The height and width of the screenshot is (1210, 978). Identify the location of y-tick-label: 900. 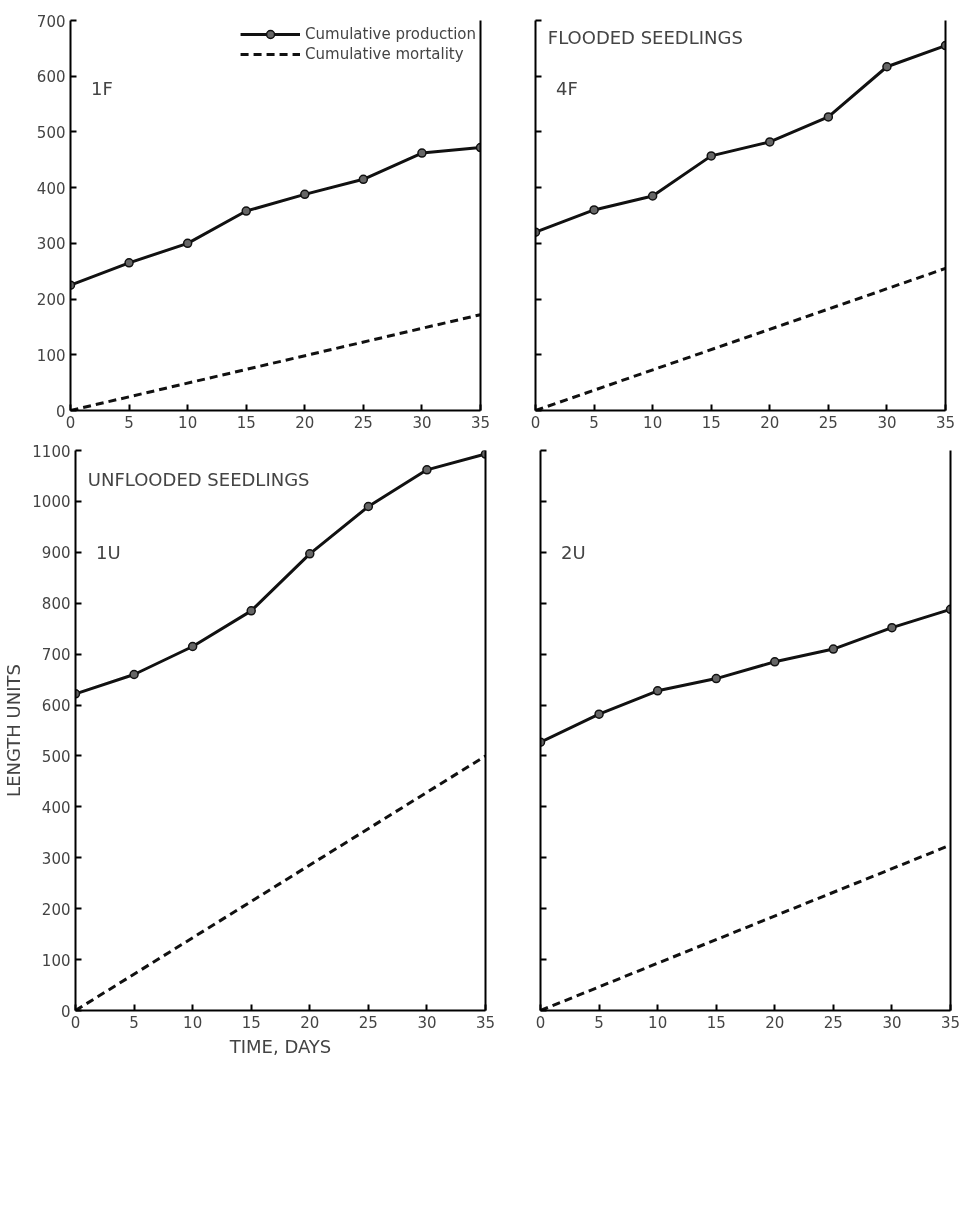
(56, 553).